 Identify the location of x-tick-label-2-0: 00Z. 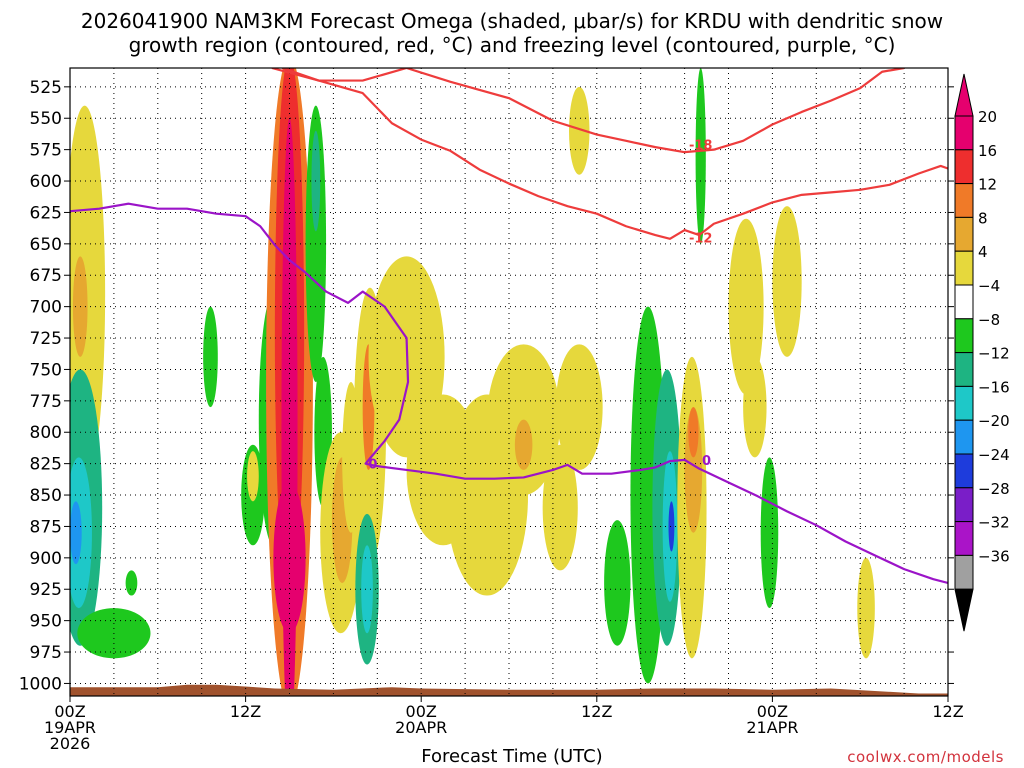
(421, 711).